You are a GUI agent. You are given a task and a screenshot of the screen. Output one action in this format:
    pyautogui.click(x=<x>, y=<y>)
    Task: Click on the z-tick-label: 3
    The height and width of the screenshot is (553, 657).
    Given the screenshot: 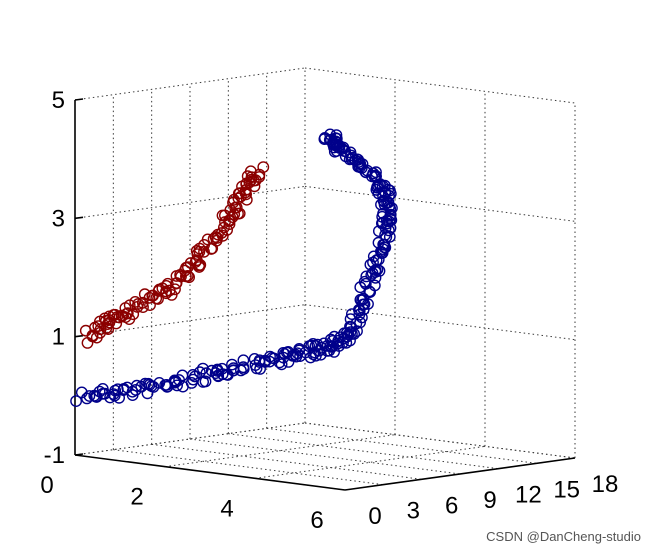 What is the action you would take?
    pyautogui.click(x=58, y=218)
    